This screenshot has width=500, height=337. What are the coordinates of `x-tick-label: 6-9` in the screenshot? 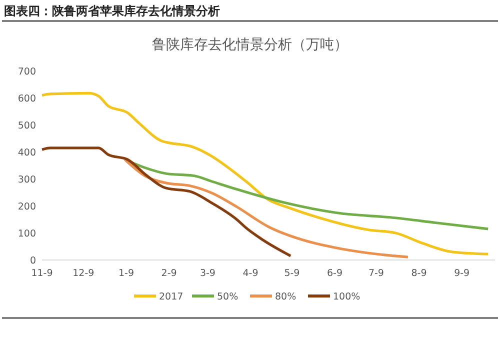 It's located at (335, 273).